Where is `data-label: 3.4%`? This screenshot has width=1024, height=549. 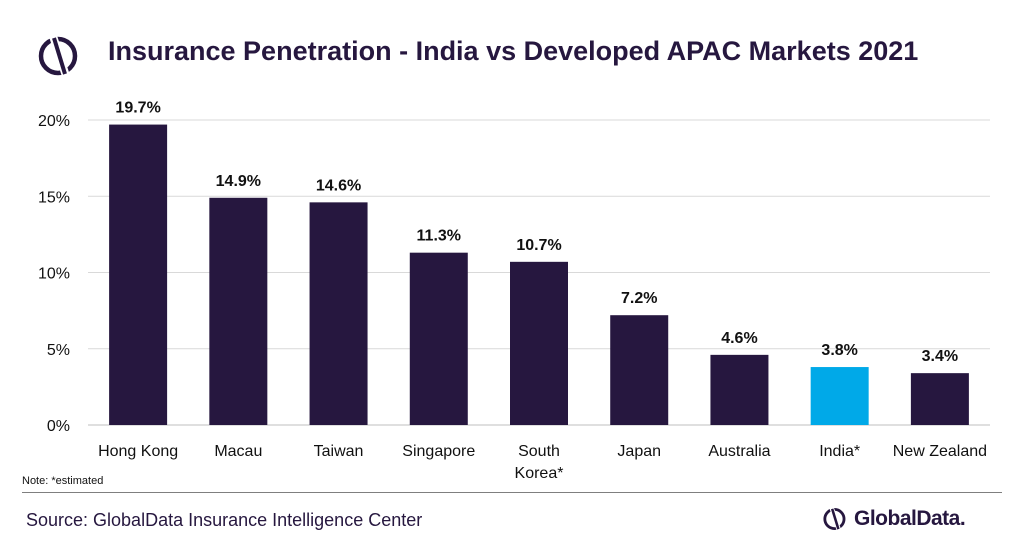
data-label: 3.4% is located at coordinates (940, 356).